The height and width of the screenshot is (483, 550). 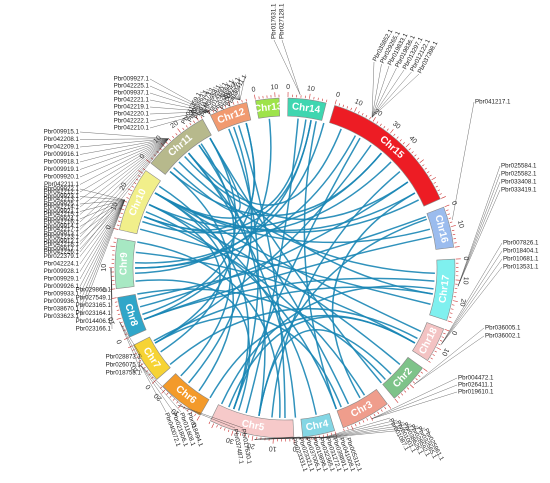 What do you see at coordinates (269, 108) in the screenshot?
I see `chromosome-label: Chr13` at bounding box center [269, 108].